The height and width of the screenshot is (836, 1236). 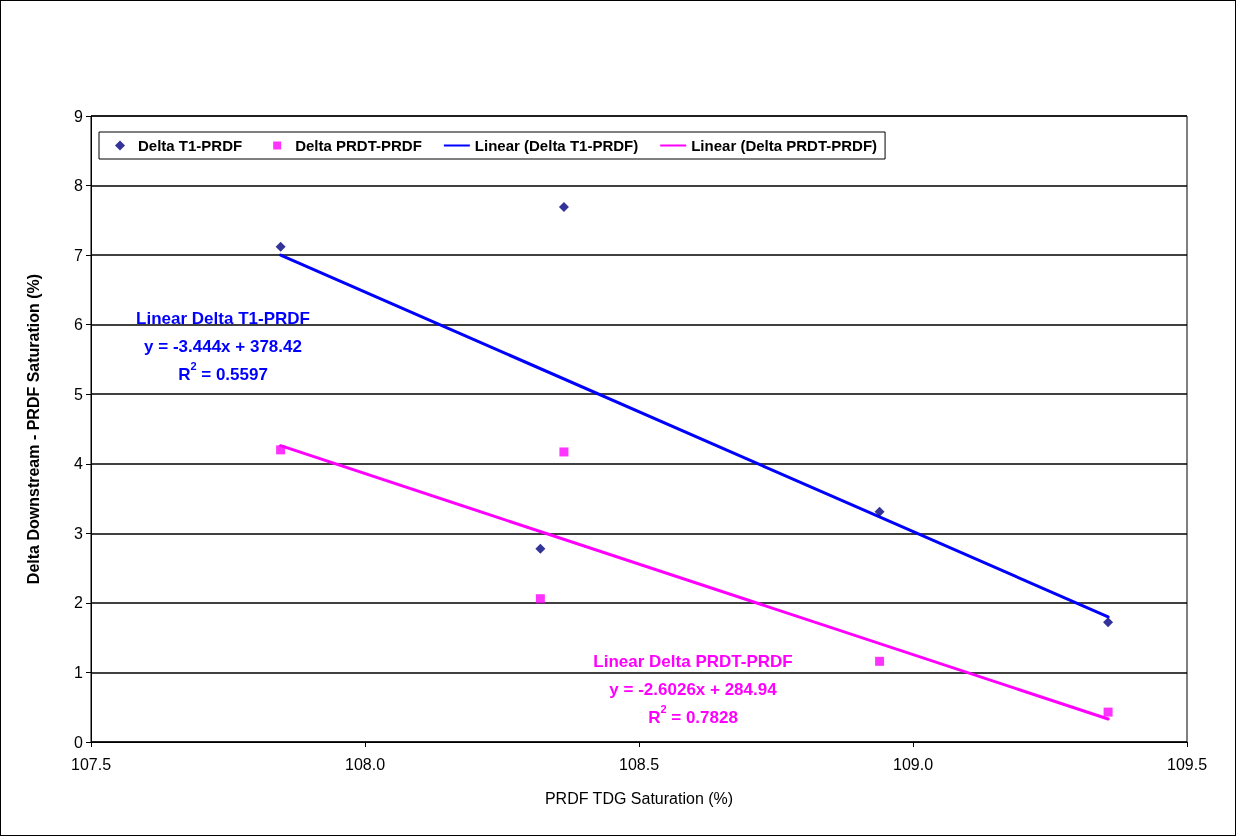 What do you see at coordinates (91, 764) in the screenshot?
I see `x-tick-label: 107.5` at bounding box center [91, 764].